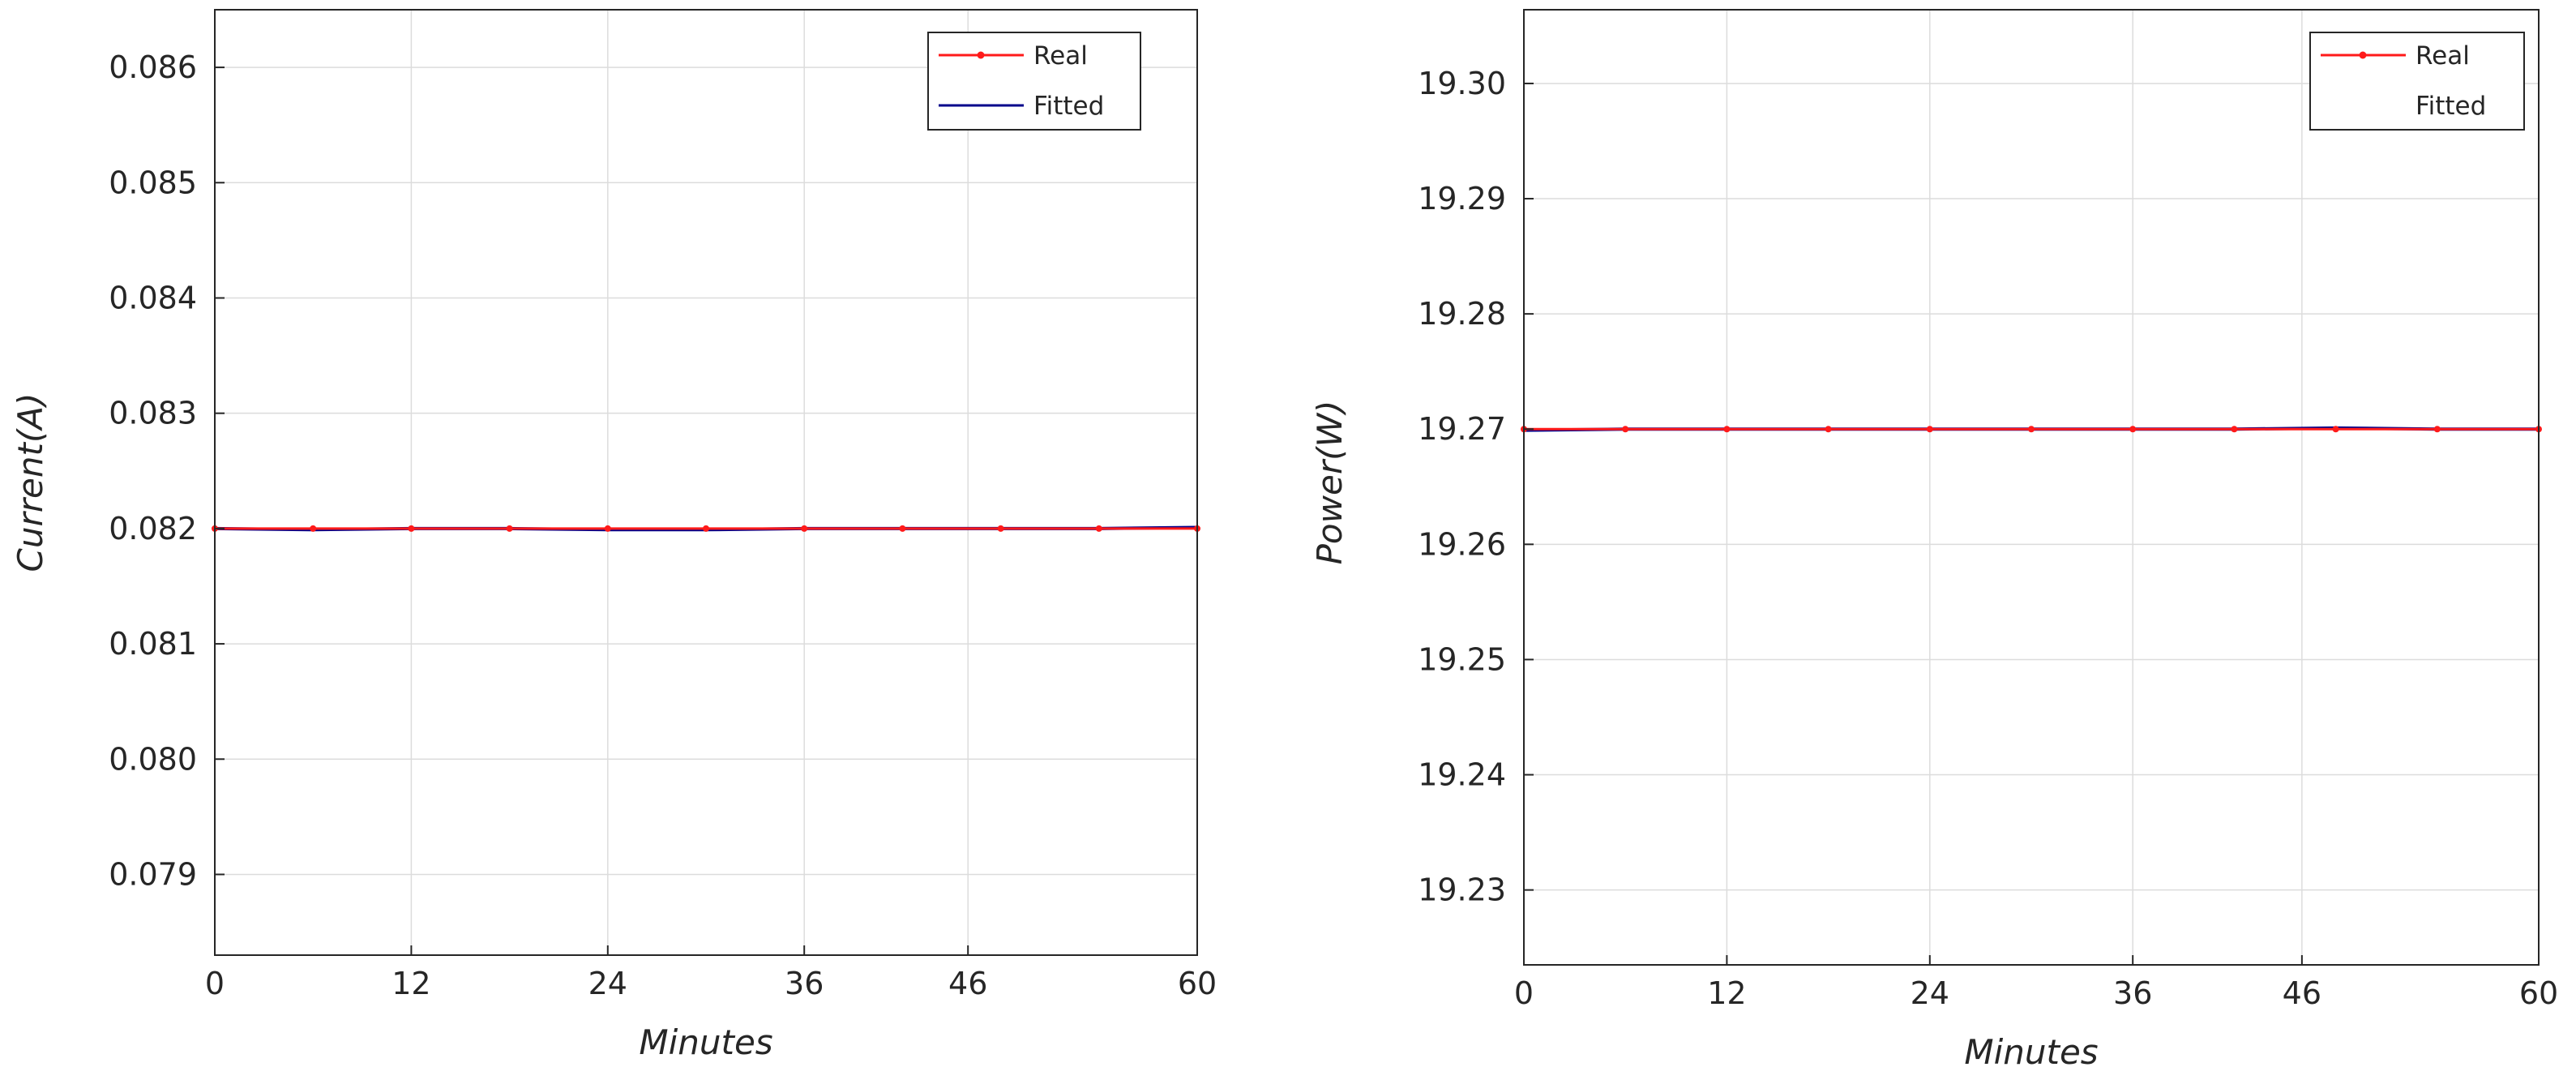 This screenshot has width=2576, height=1080. What do you see at coordinates (1462, 83) in the screenshot?
I see `power-y-tick-label: 19.30` at bounding box center [1462, 83].